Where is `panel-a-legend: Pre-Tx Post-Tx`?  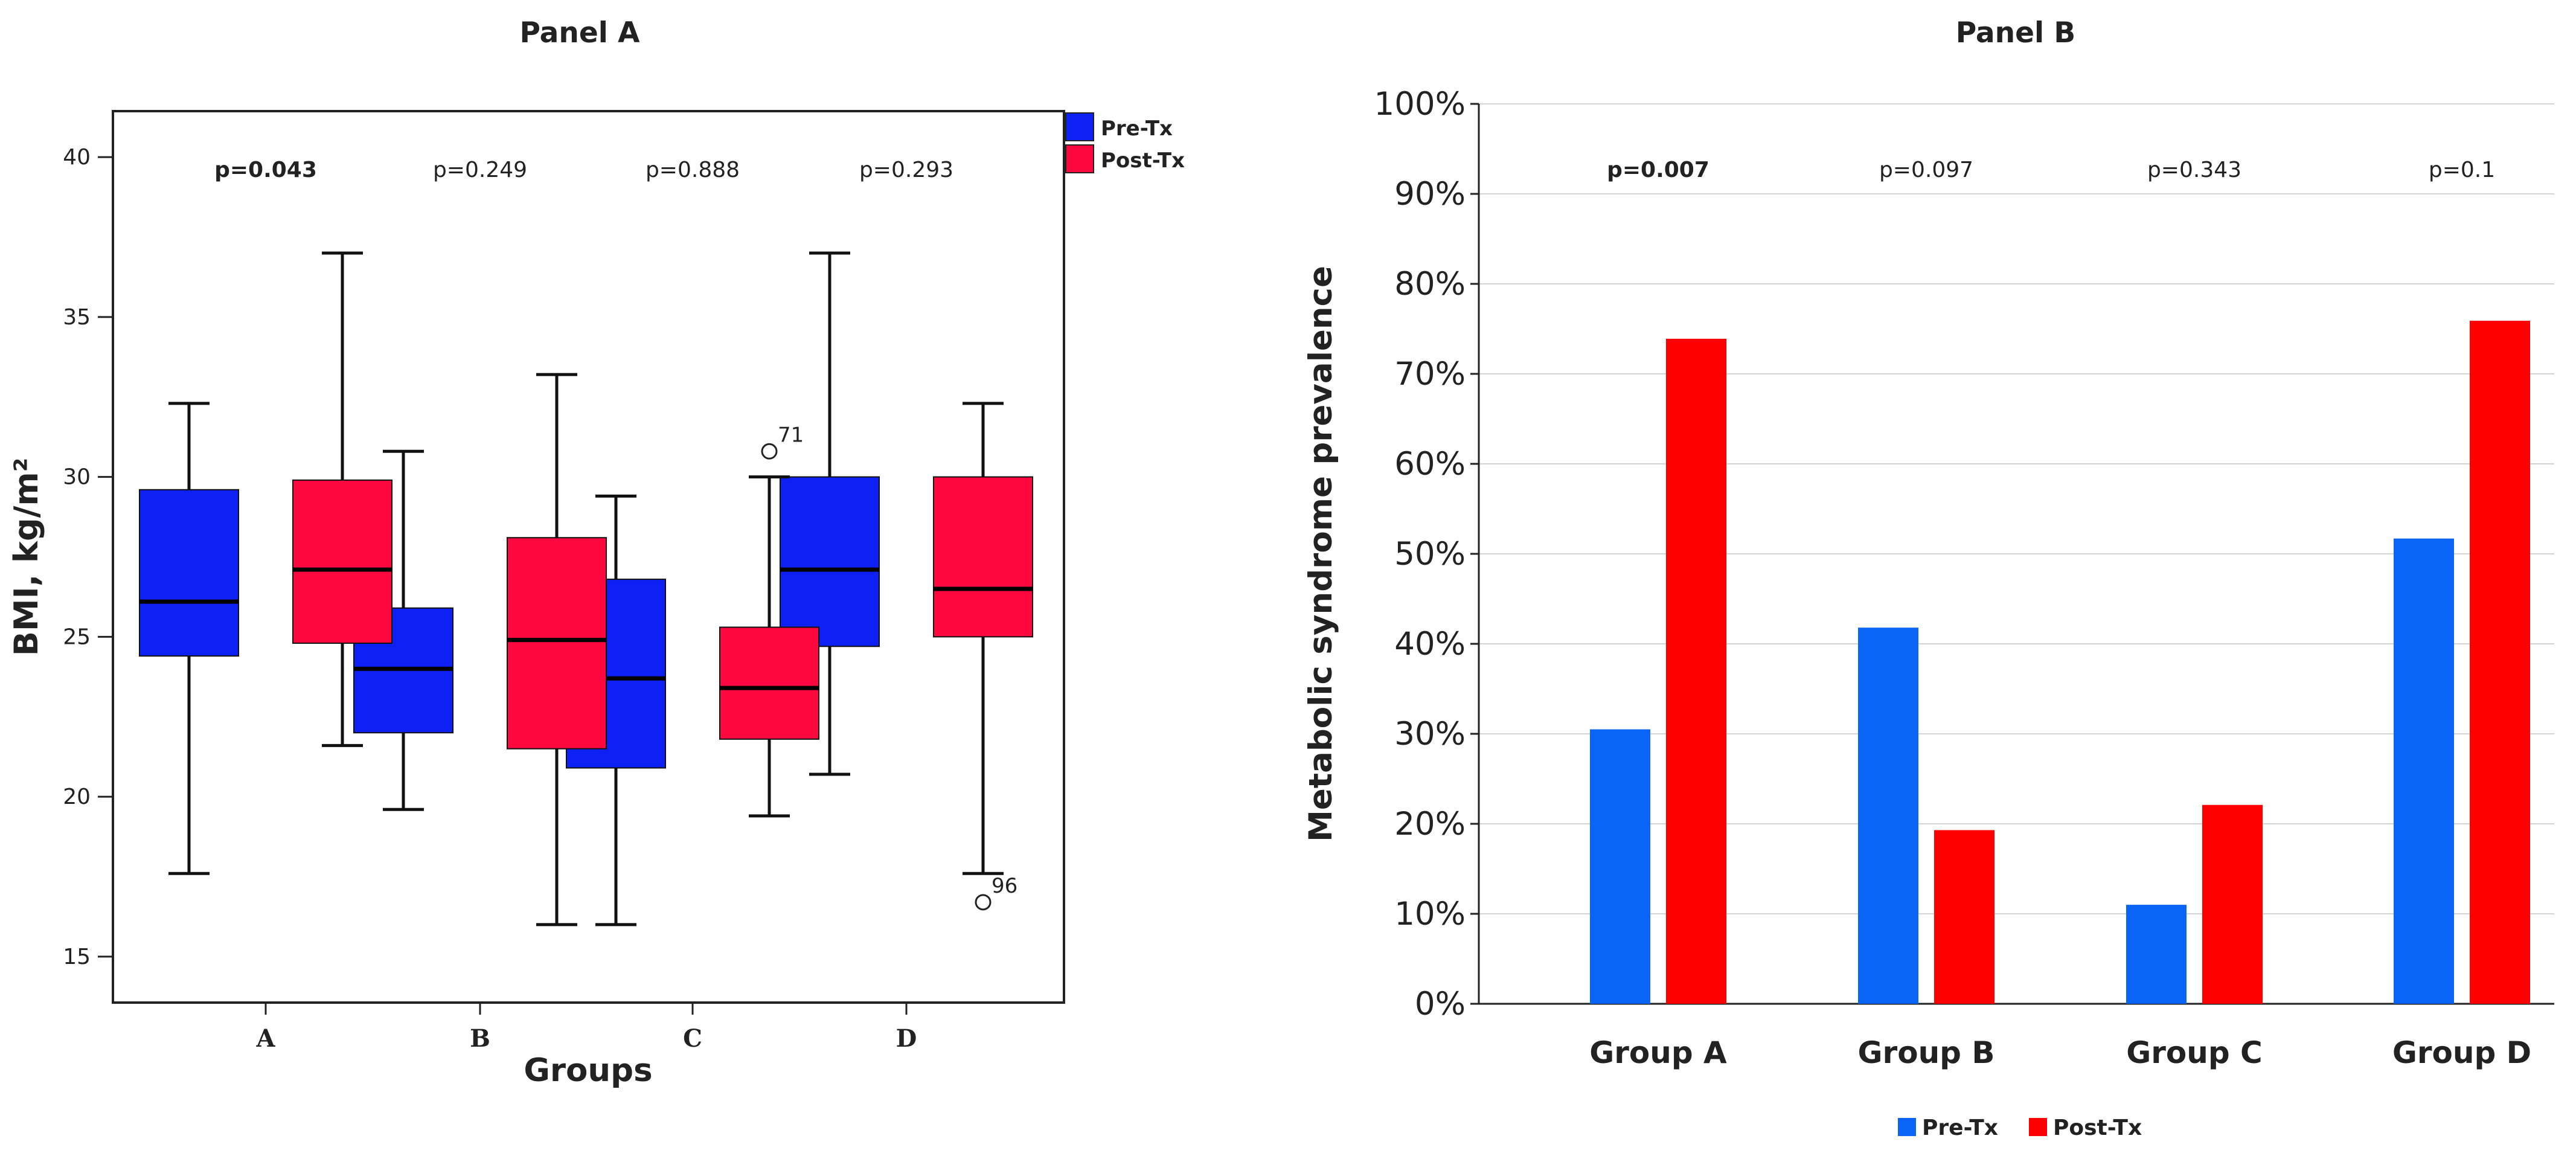 panel-a-legend: Pre-Tx Post-Tx is located at coordinates (1125, 142).